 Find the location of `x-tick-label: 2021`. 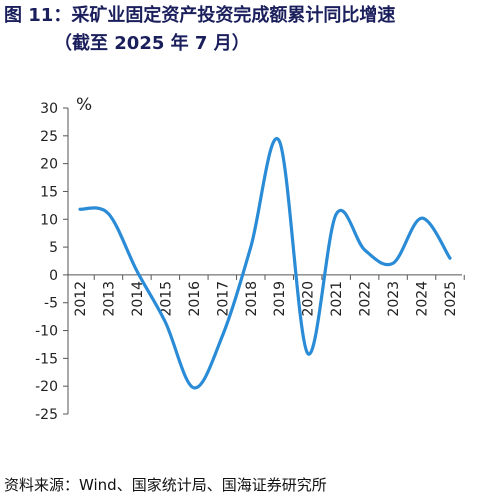

x-tick-label: 2021 is located at coordinates (337, 299).